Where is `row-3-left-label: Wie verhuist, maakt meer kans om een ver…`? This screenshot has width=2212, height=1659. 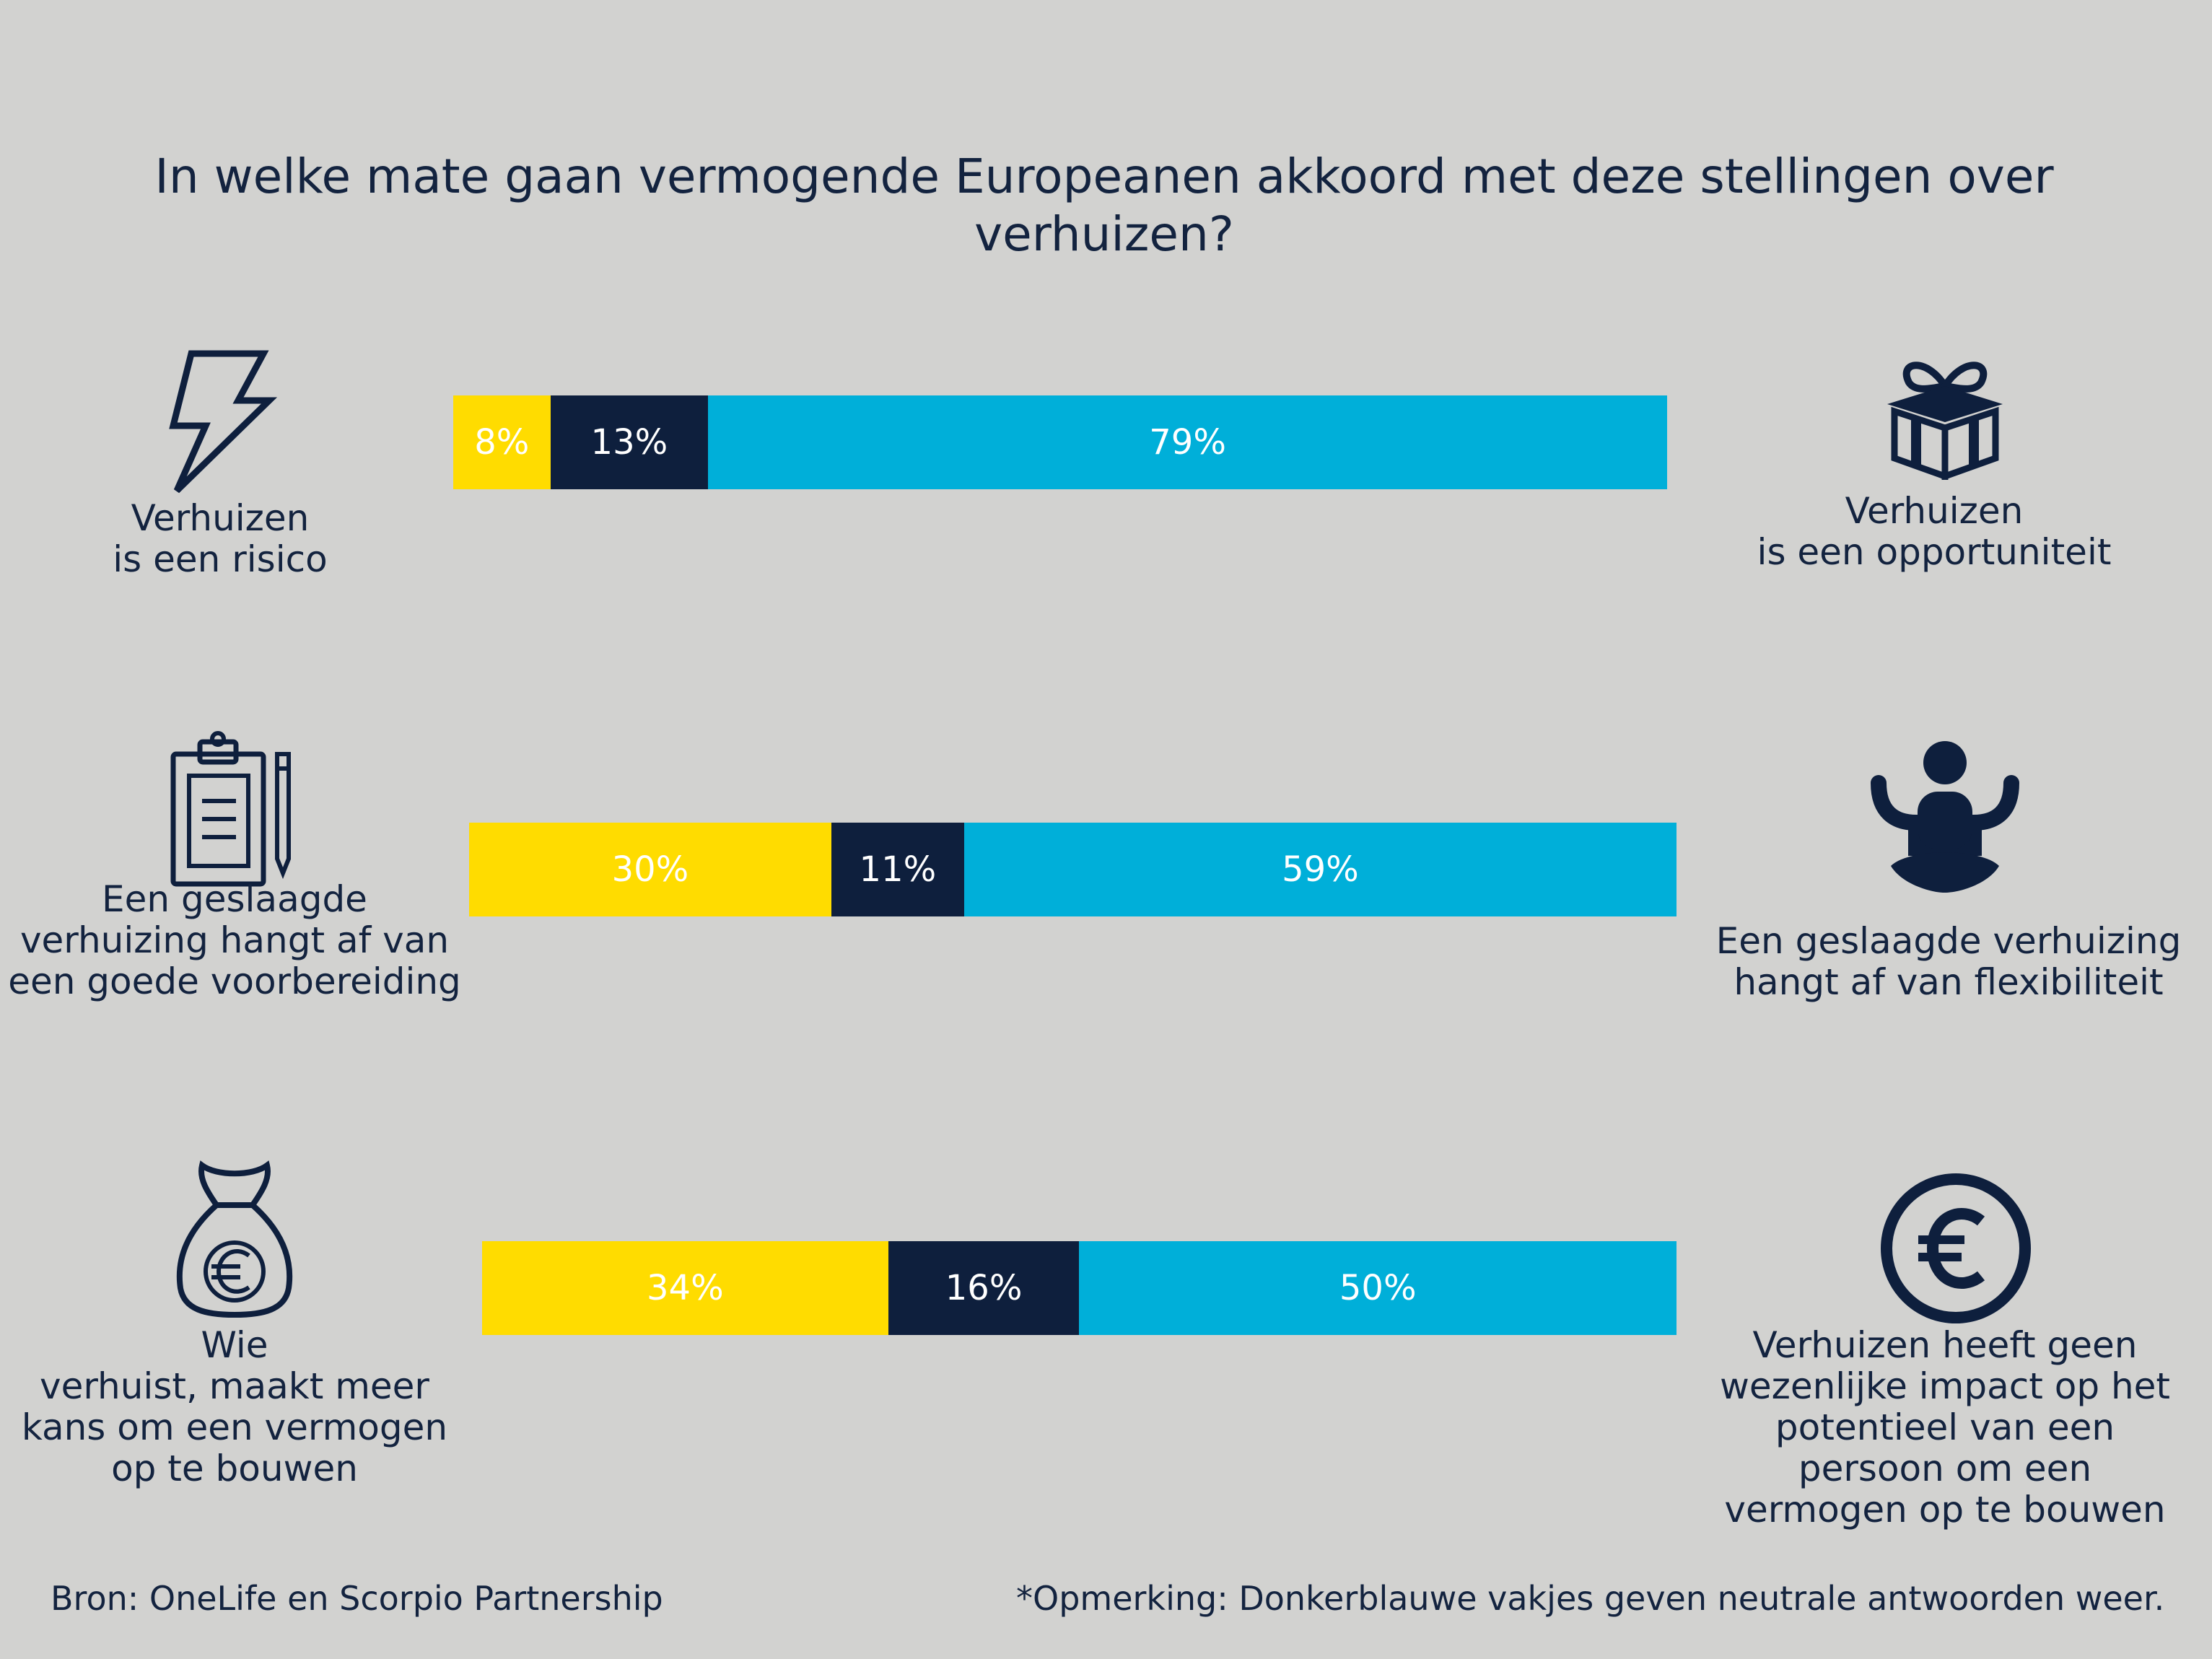 row-3-left-label: Wie verhuist, maakt meer kans om een ver… is located at coordinates (234, 1406).